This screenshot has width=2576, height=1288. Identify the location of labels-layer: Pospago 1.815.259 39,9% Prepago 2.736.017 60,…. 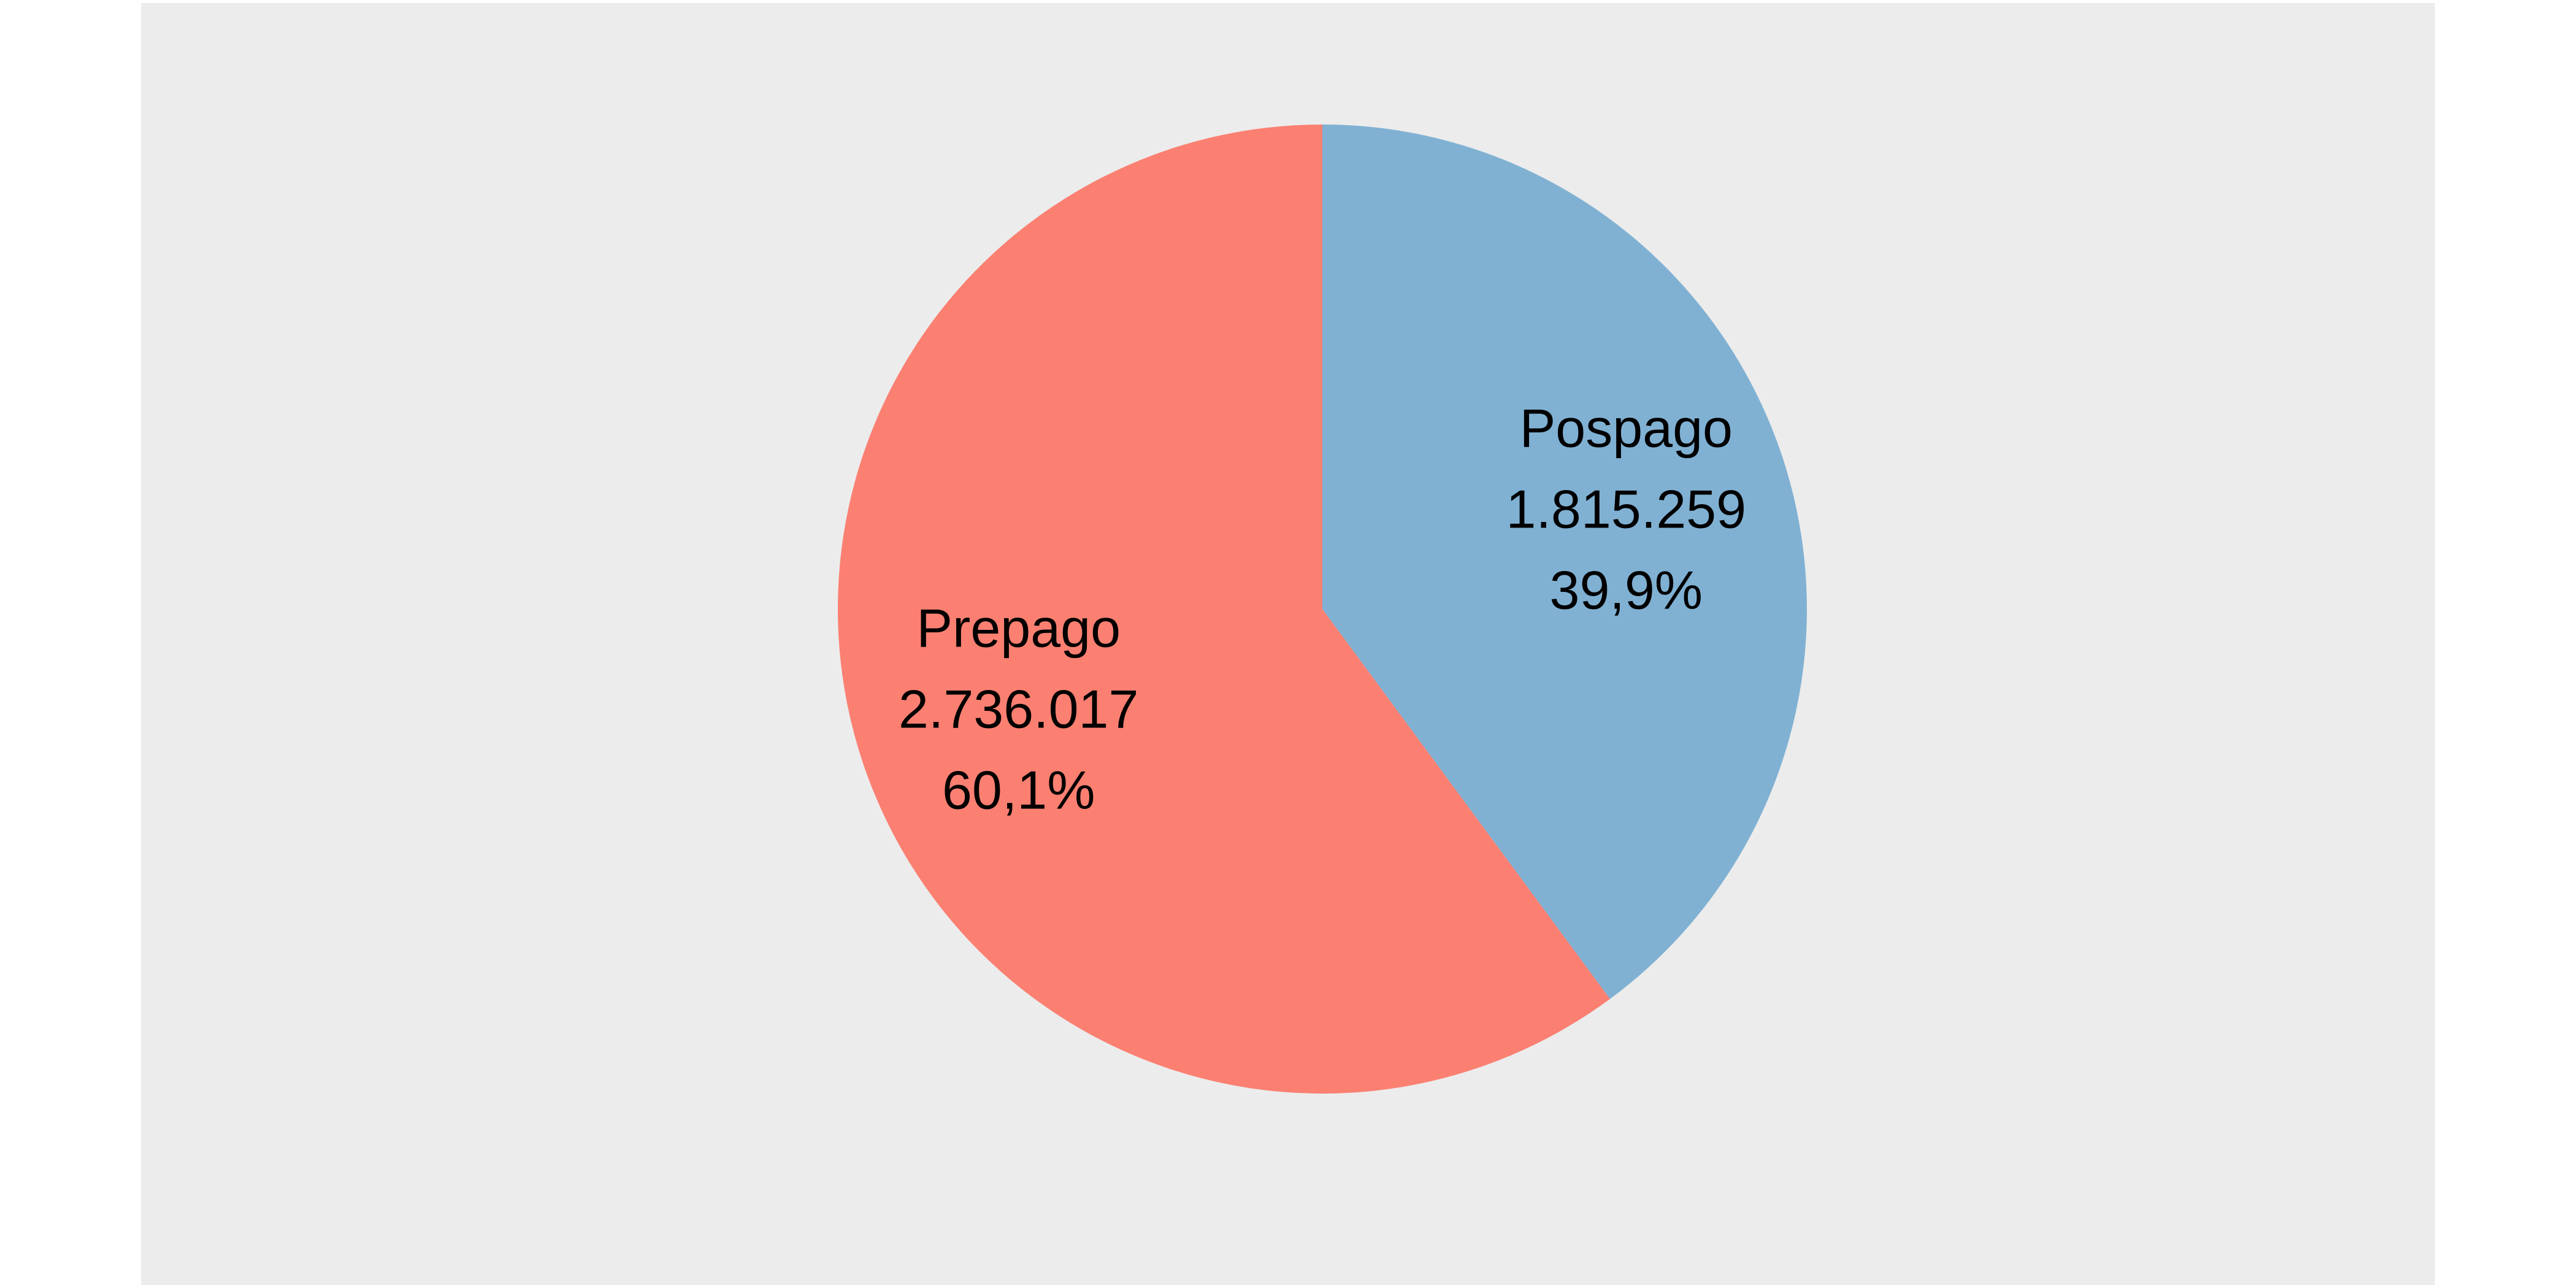
(1322, 609).